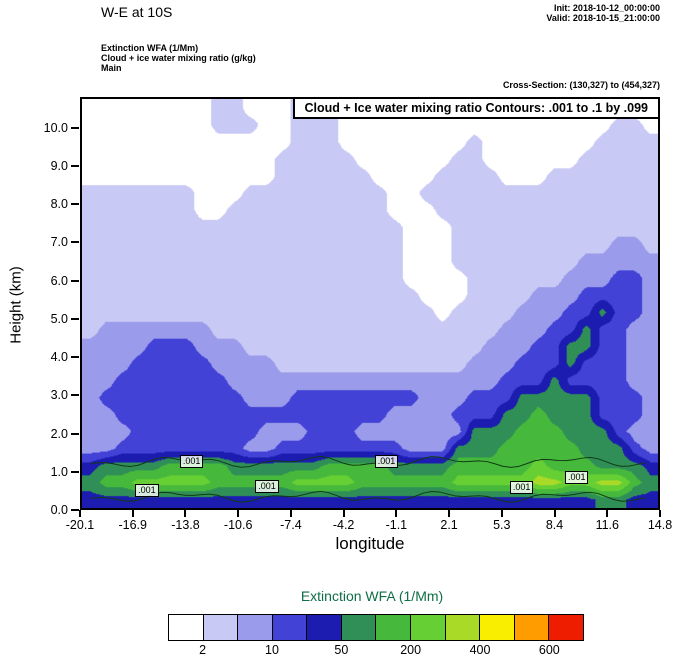  What do you see at coordinates (272, 650) in the screenshot?
I see `colorbar-tick-label: 10` at bounding box center [272, 650].